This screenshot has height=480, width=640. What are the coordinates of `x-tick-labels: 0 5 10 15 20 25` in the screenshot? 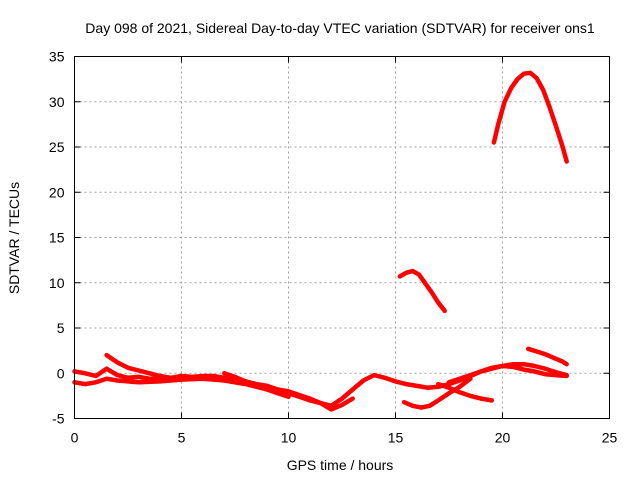 It's located at (344, 438).